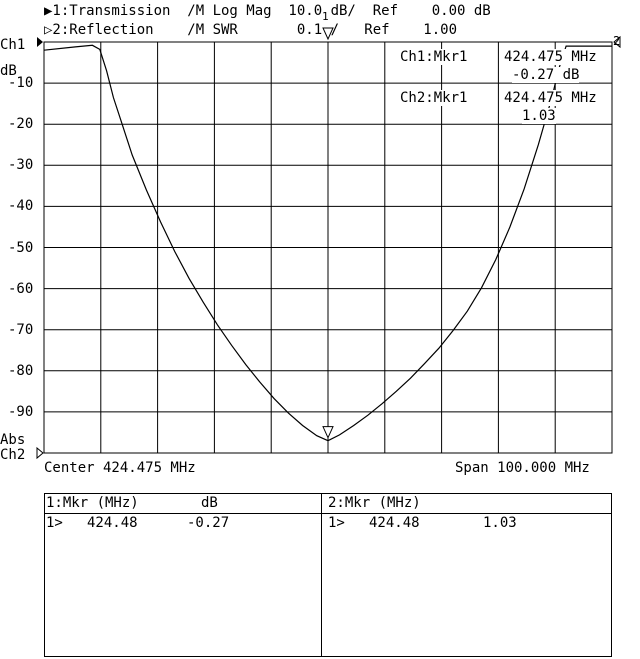 Image resolution: width=640 pixels, height=659 pixels. I want to click on ch1-table-row-value: -0.27, so click(208, 523).